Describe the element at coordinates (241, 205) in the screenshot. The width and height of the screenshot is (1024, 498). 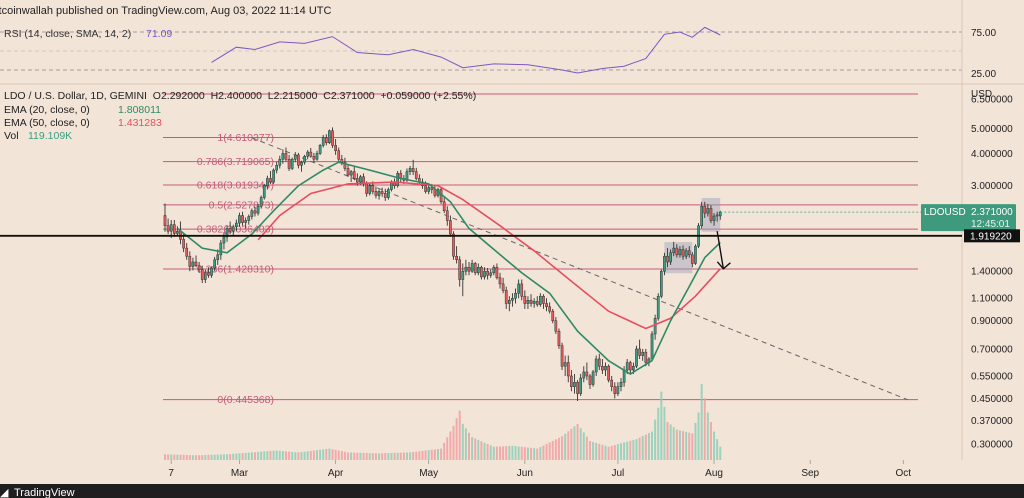
I see `fib-level-label: 0.5(2.527873)` at that location.